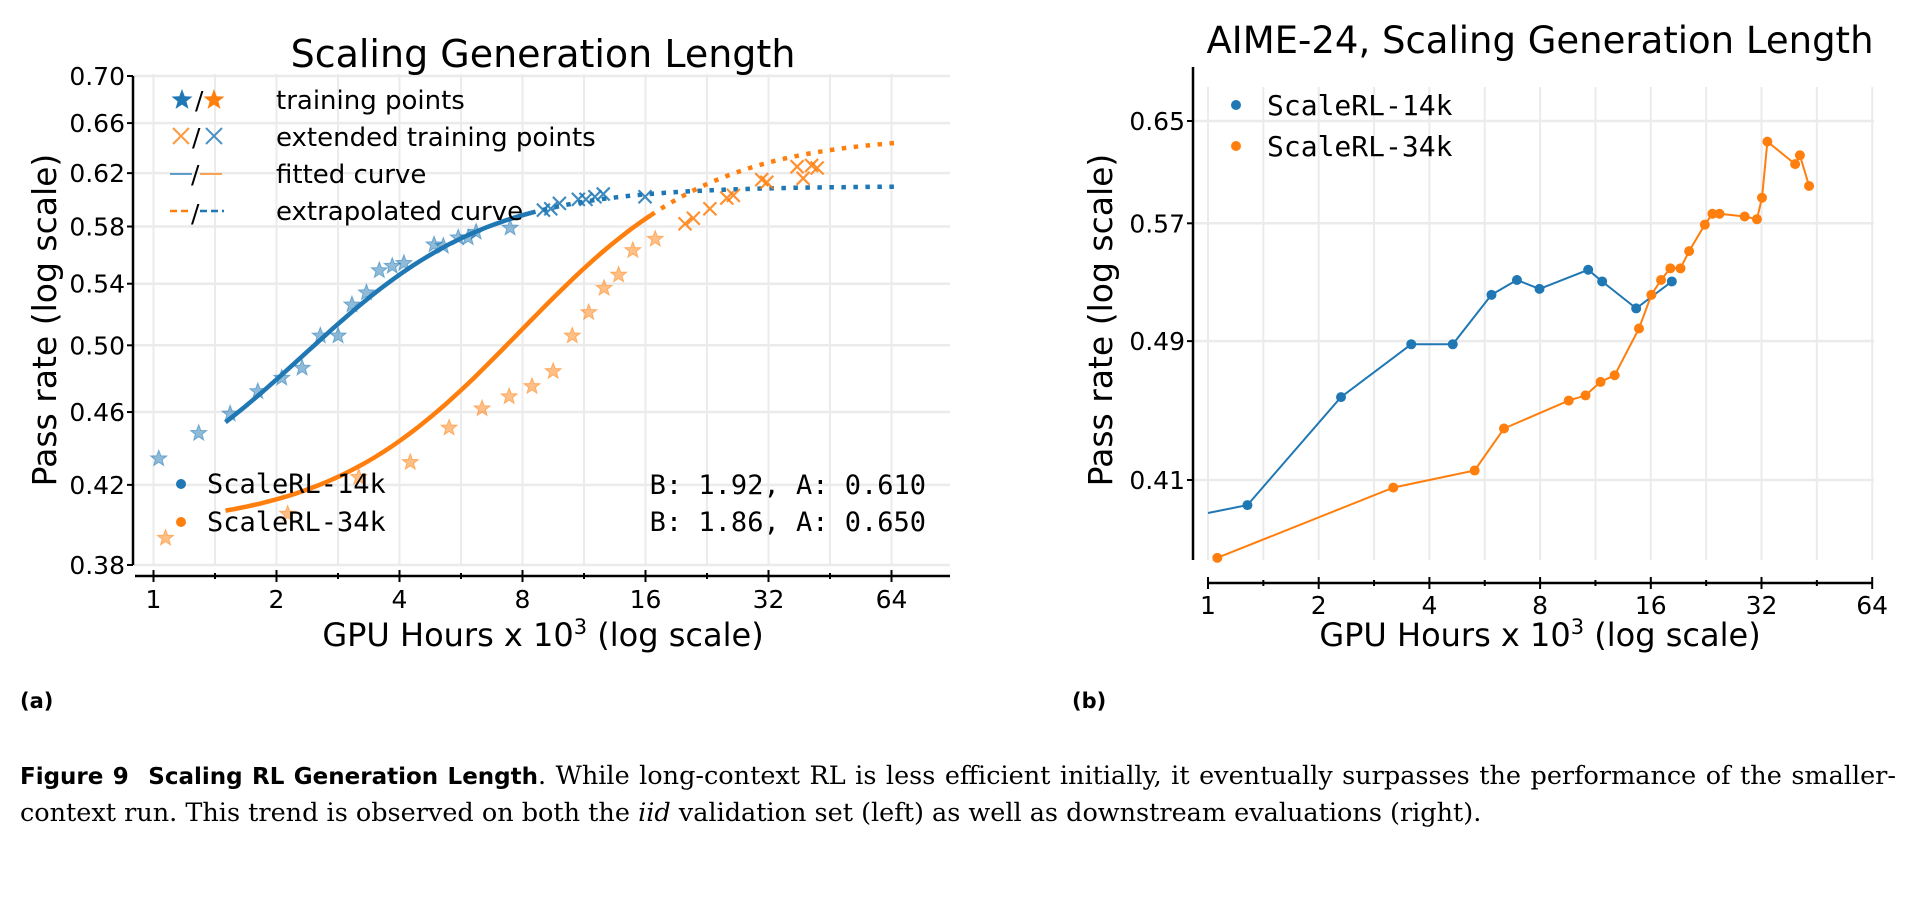 This screenshot has height=904, width=1916. What do you see at coordinates (214, 99) in the screenshot?
I see `star-icon` at bounding box center [214, 99].